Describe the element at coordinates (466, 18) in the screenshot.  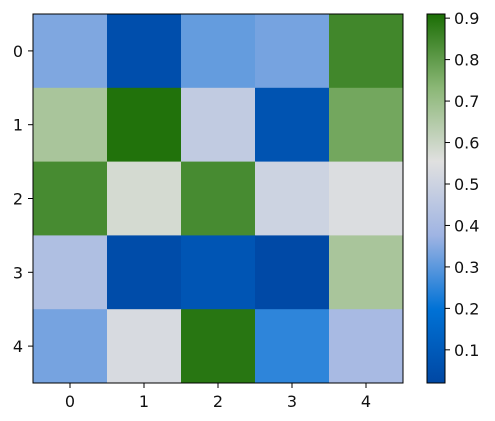
I see `colorbar-tick-label: 0.9` at that location.